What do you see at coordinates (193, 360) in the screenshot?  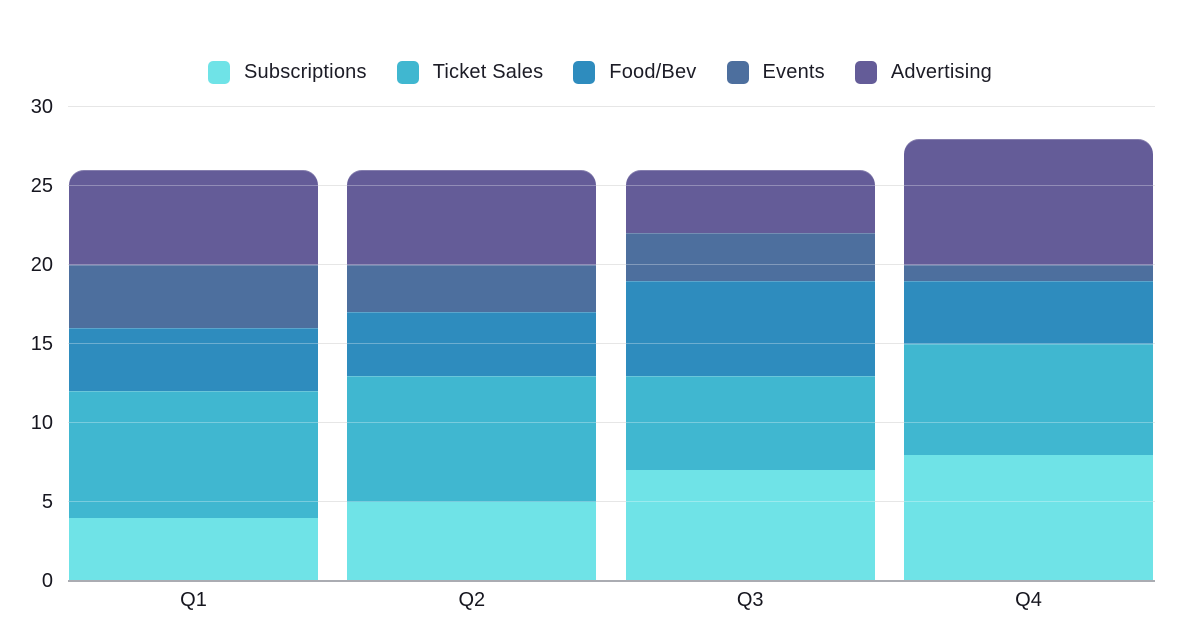 I see `bar-q1-segment-food-bev` at bounding box center [193, 360].